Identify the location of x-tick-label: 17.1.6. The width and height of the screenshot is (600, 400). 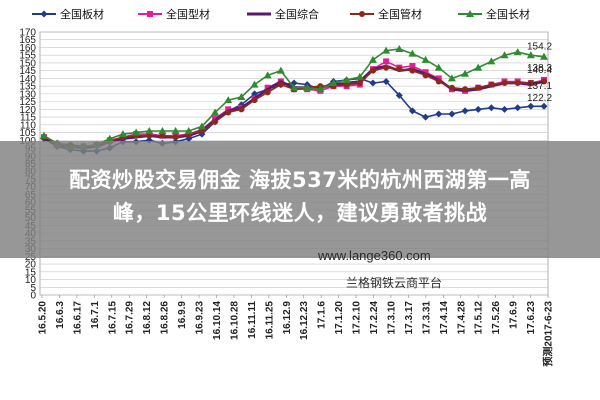
(322, 315).